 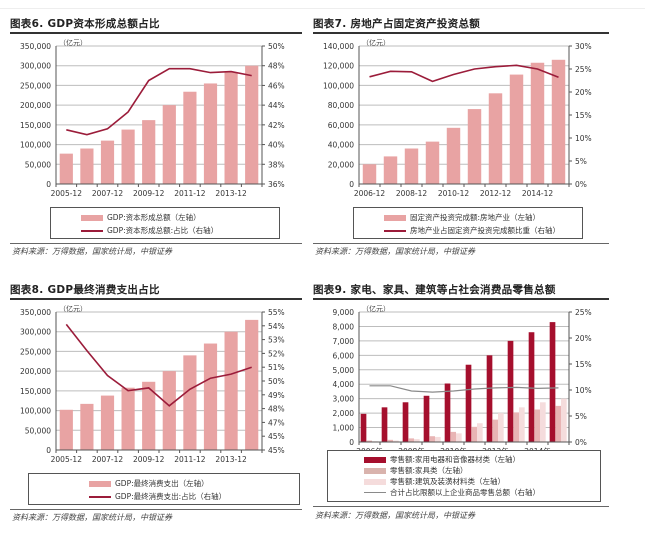 What do you see at coordinates (276, 164) in the screenshot?
I see `svg-text: 38%` at bounding box center [276, 164].